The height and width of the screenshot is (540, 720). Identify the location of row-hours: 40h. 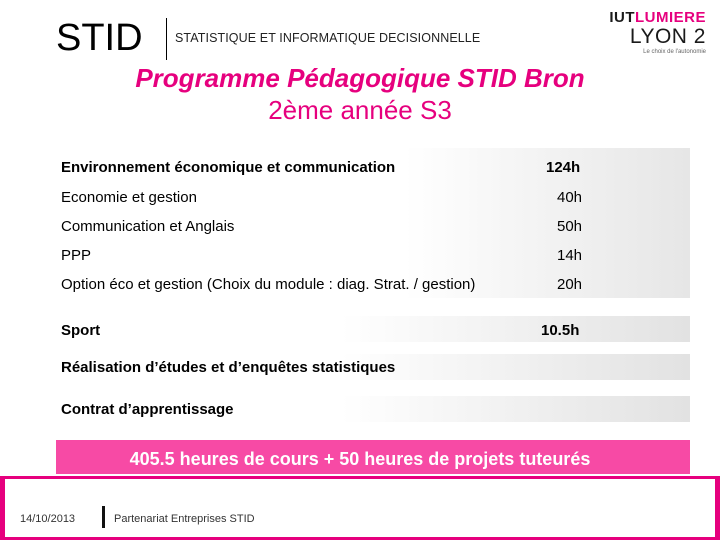
(570, 197).